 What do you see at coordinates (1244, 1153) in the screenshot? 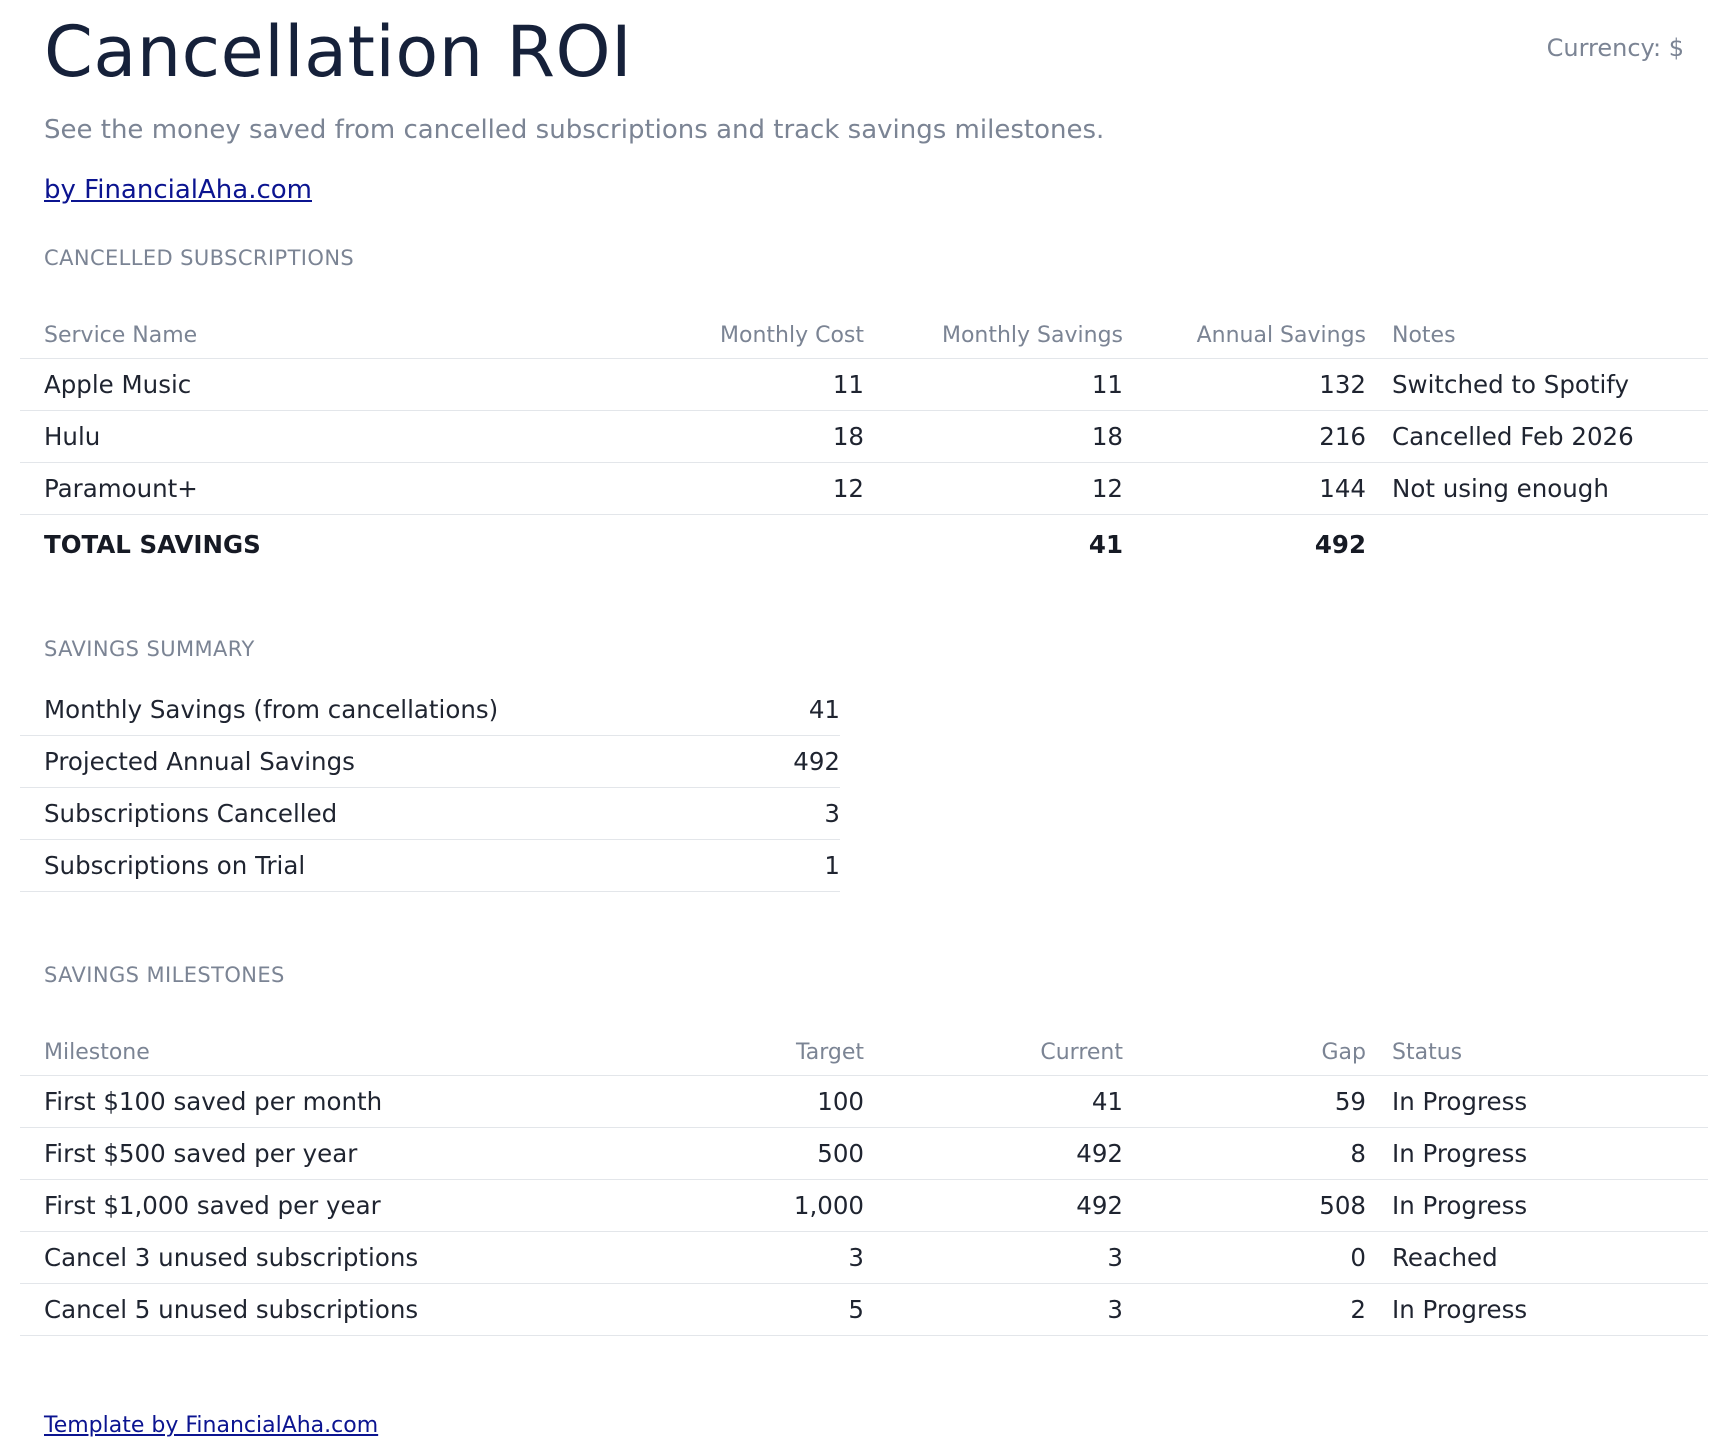
I see `gap-cell: 8` at bounding box center [1244, 1153].